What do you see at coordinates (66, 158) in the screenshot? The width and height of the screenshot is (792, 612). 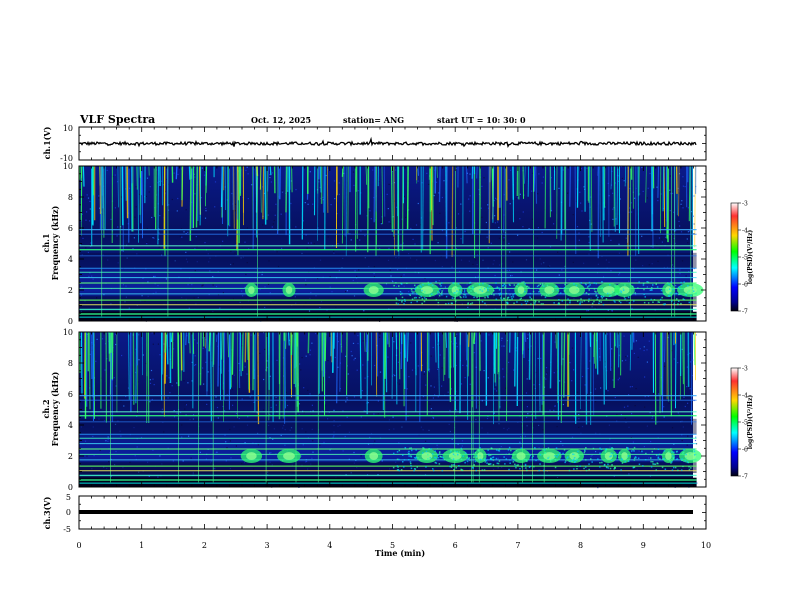 I see `ch1-ytick-bottom: -10` at bounding box center [66, 158].